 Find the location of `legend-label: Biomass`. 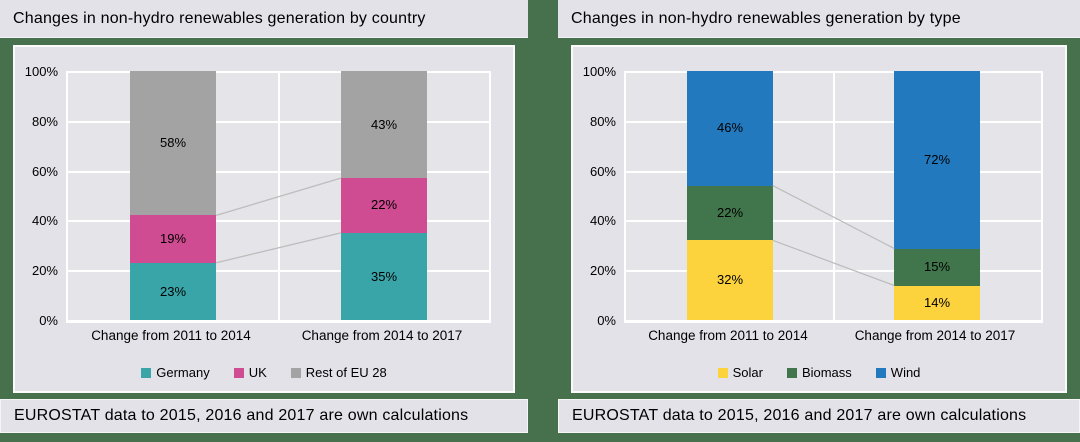

legend-label: Biomass is located at coordinates (826, 372).